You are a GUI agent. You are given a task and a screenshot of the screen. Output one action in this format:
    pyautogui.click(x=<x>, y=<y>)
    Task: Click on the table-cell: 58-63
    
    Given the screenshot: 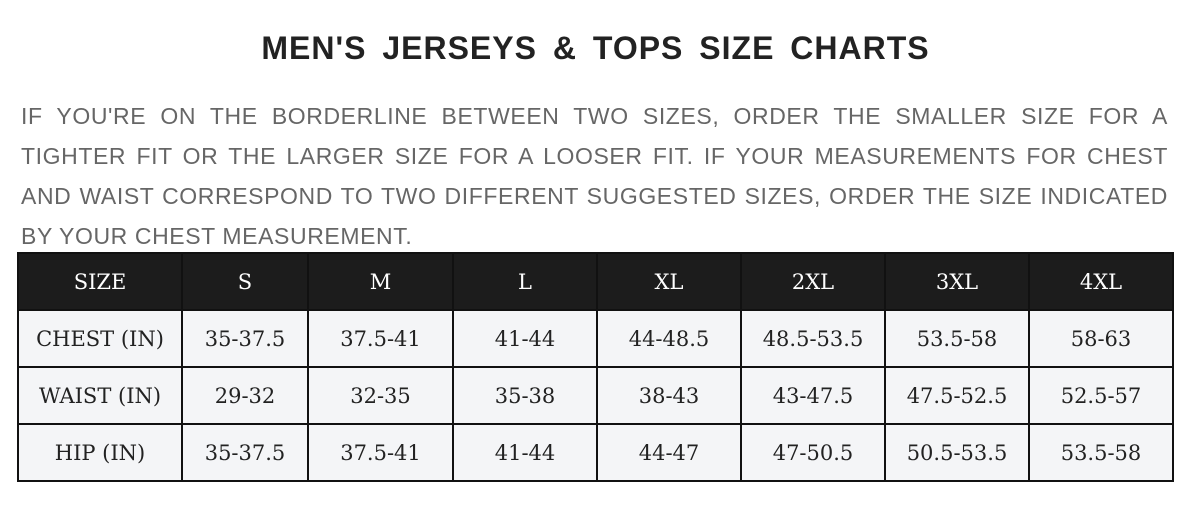 What is the action you would take?
    pyautogui.click(x=1101, y=338)
    